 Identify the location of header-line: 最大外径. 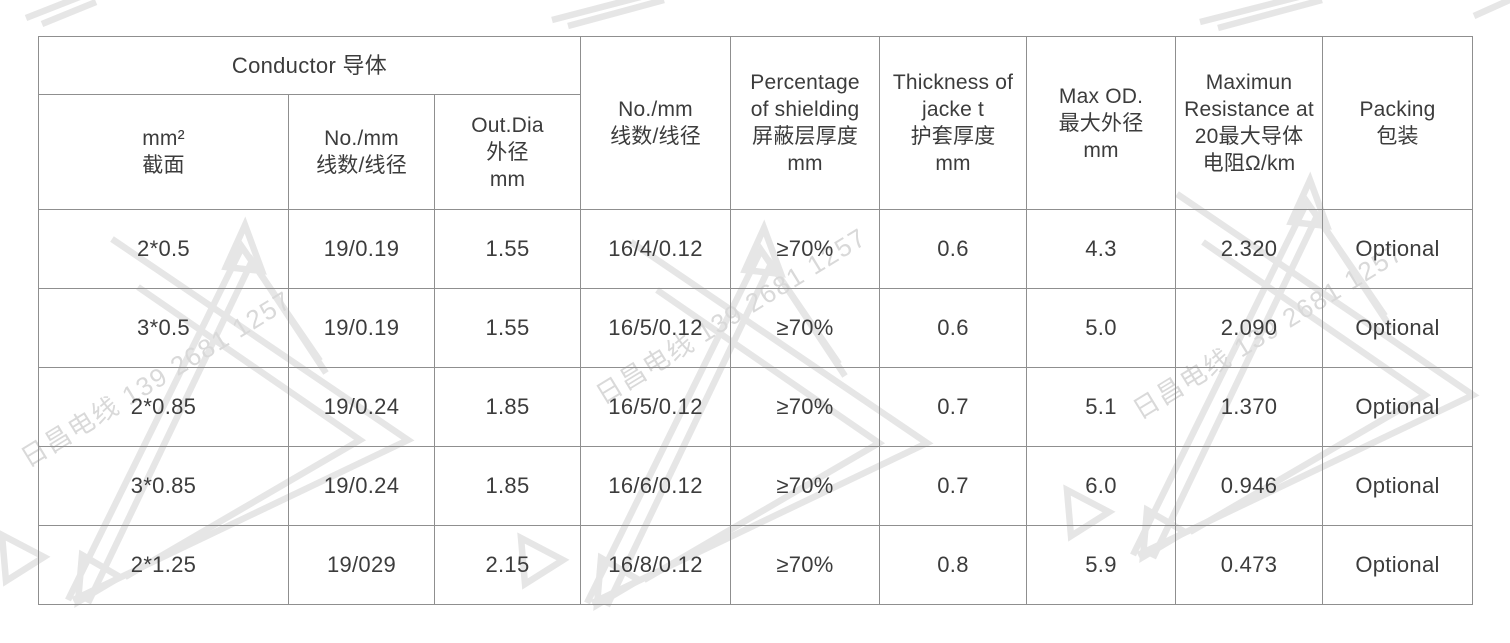
(1101, 123).